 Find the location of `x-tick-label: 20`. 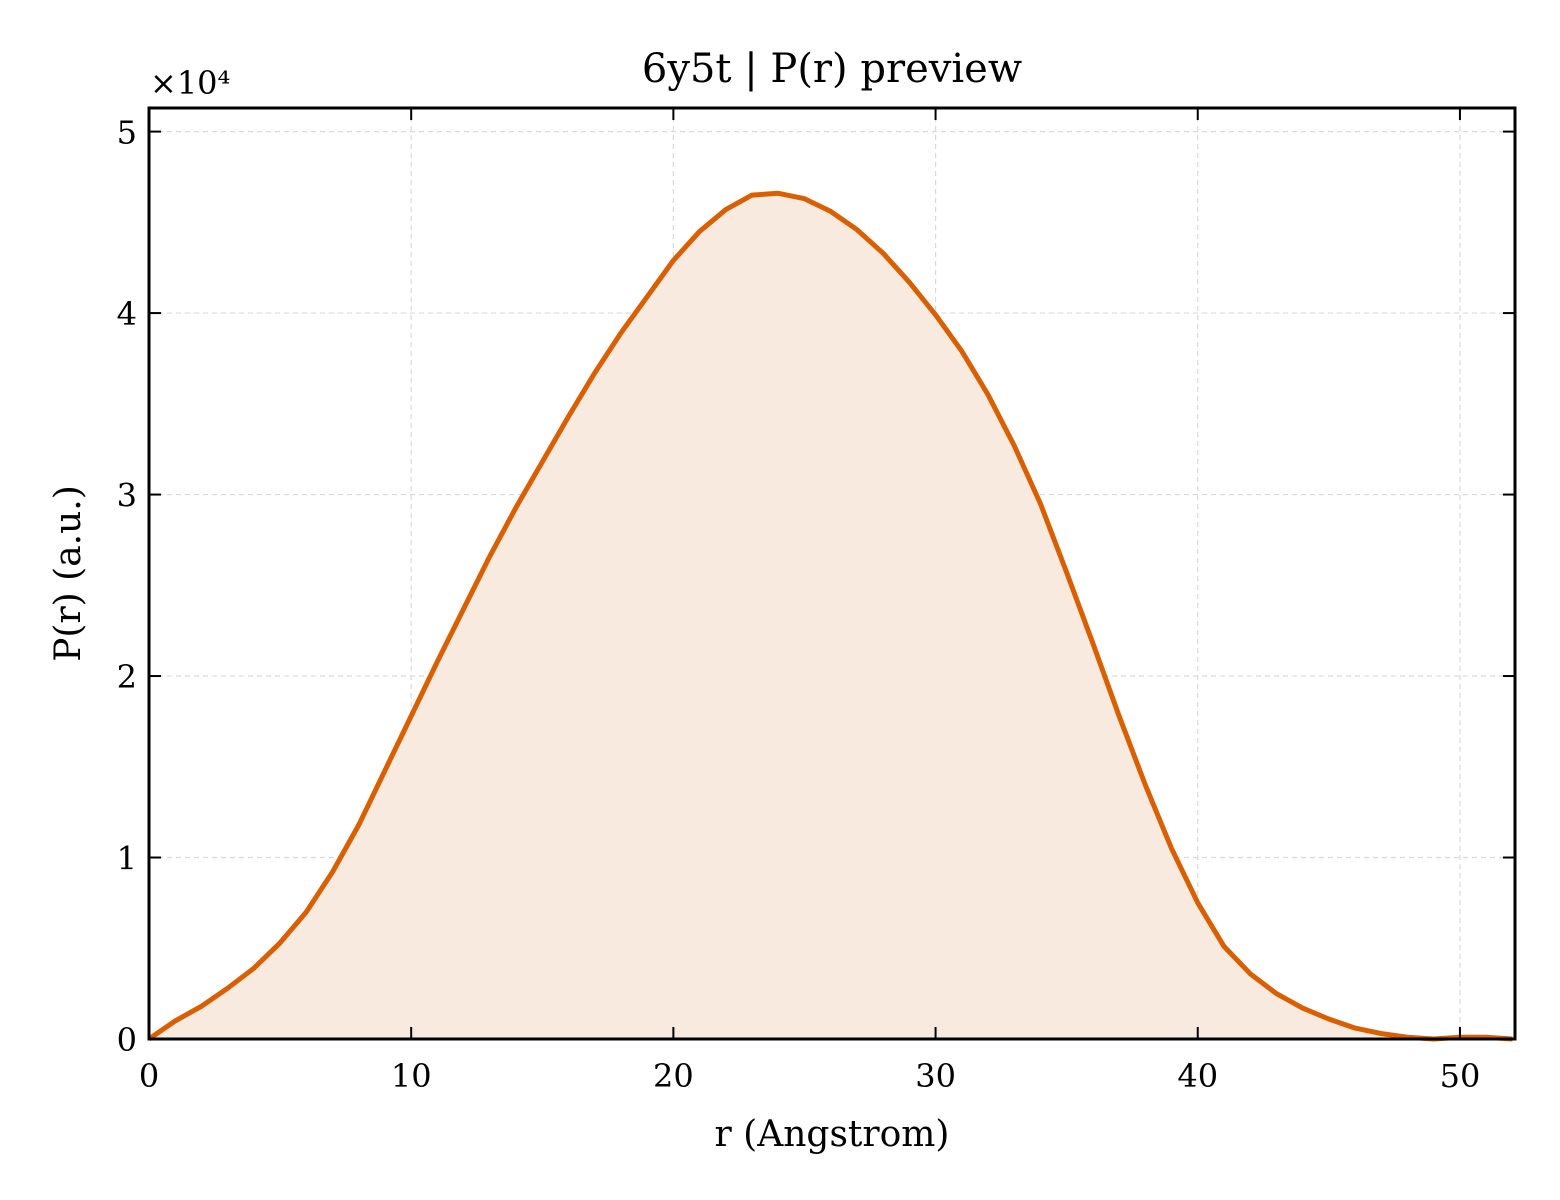

x-tick-label: 20 is located at coordinates (673, 1076).